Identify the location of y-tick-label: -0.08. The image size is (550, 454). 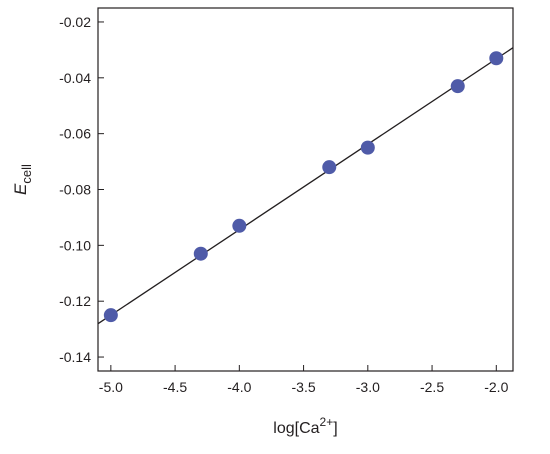
(75, 190).